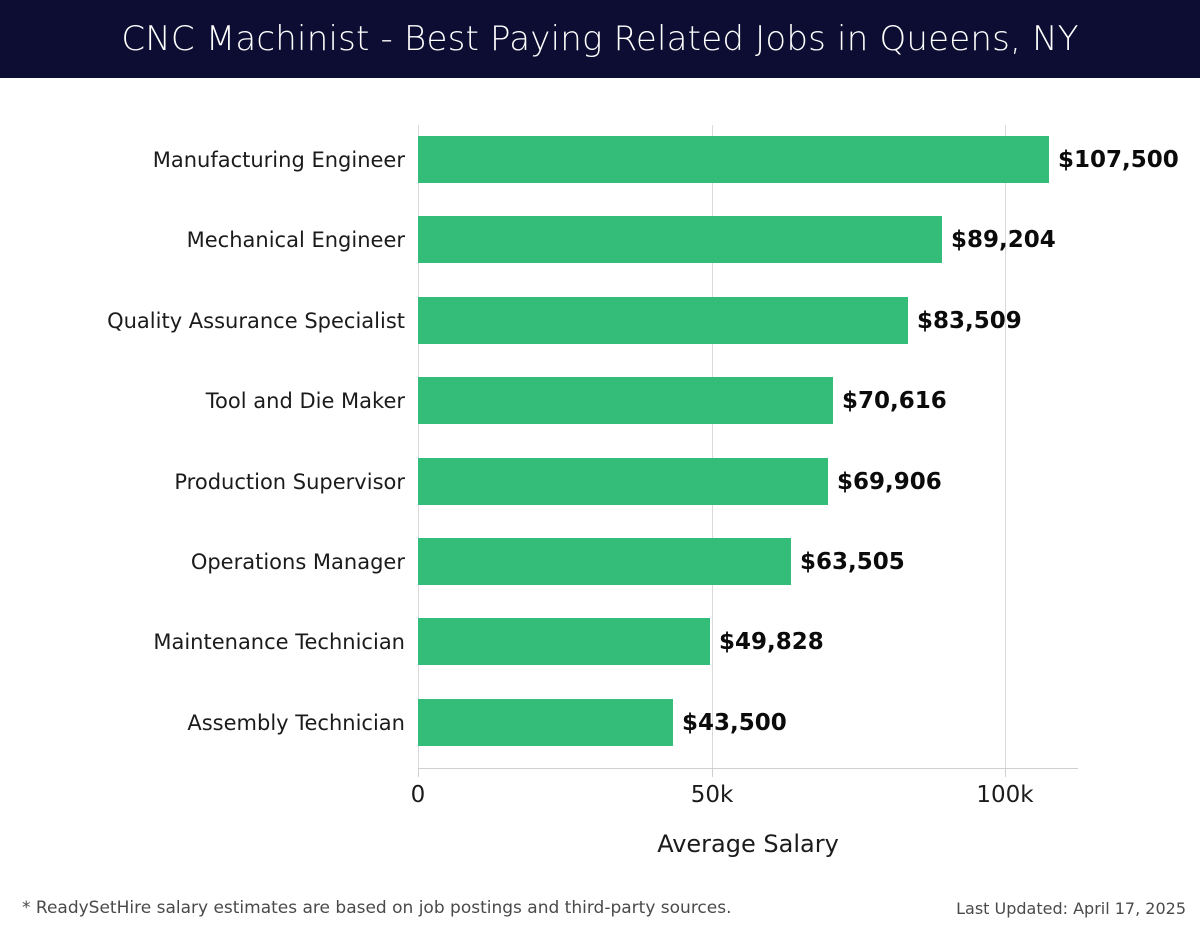  Describe the element at coordinates (289, 481) in the screenshot. I see `category-label: Production Supervisor` at that location.